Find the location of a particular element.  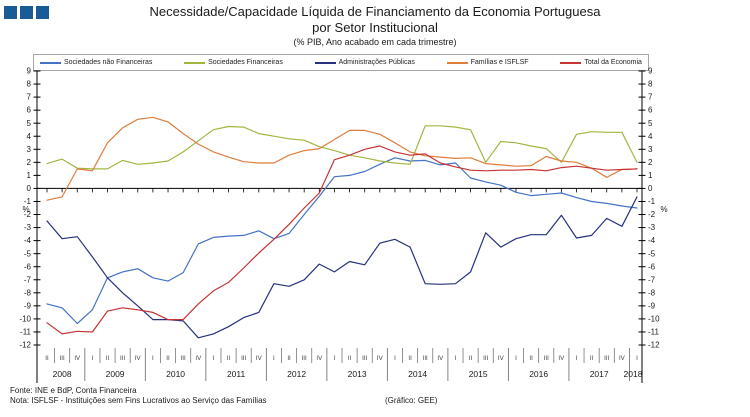

y-tick-label-left: -10 is located at coordinates (25, 319).